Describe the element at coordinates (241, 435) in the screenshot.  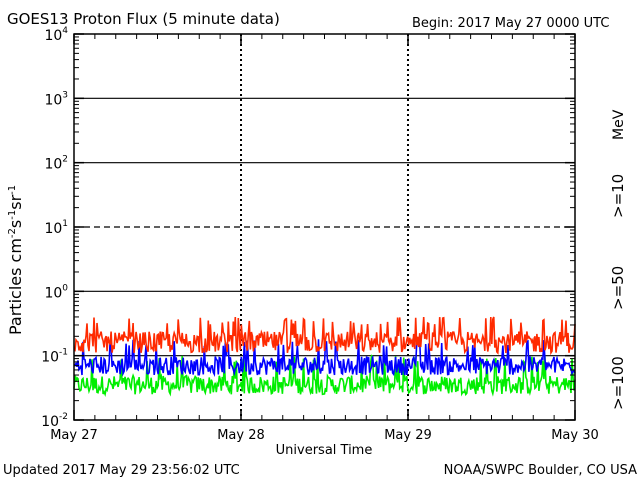
I see `x-tick-label: May 28` at that location.